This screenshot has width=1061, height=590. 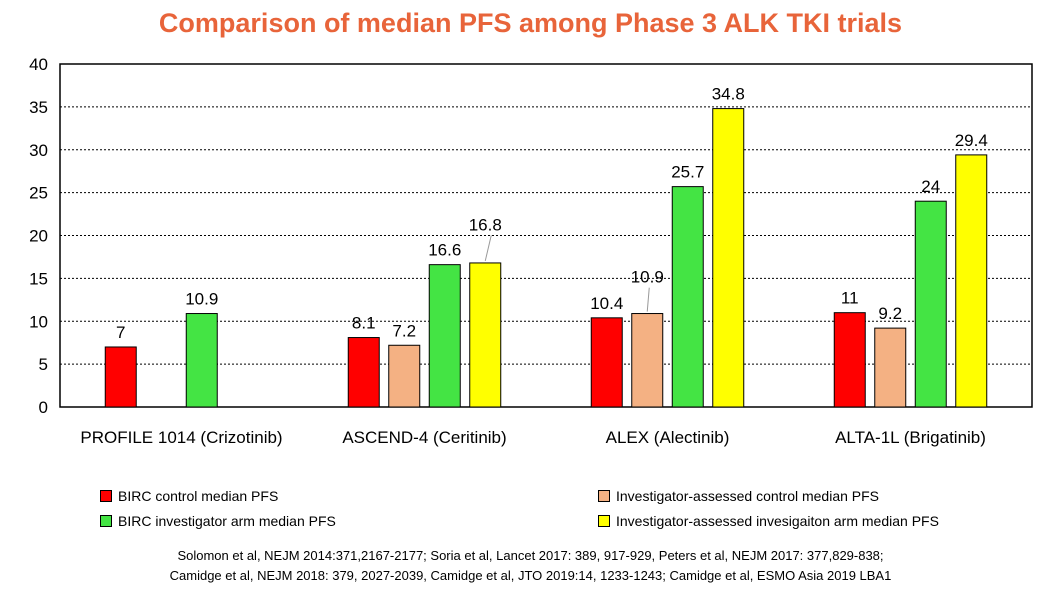 What do you see at coordinates (43, 407) in the screenshot?
I see `y-tick-label: 0` at bounding box center [43, 407].